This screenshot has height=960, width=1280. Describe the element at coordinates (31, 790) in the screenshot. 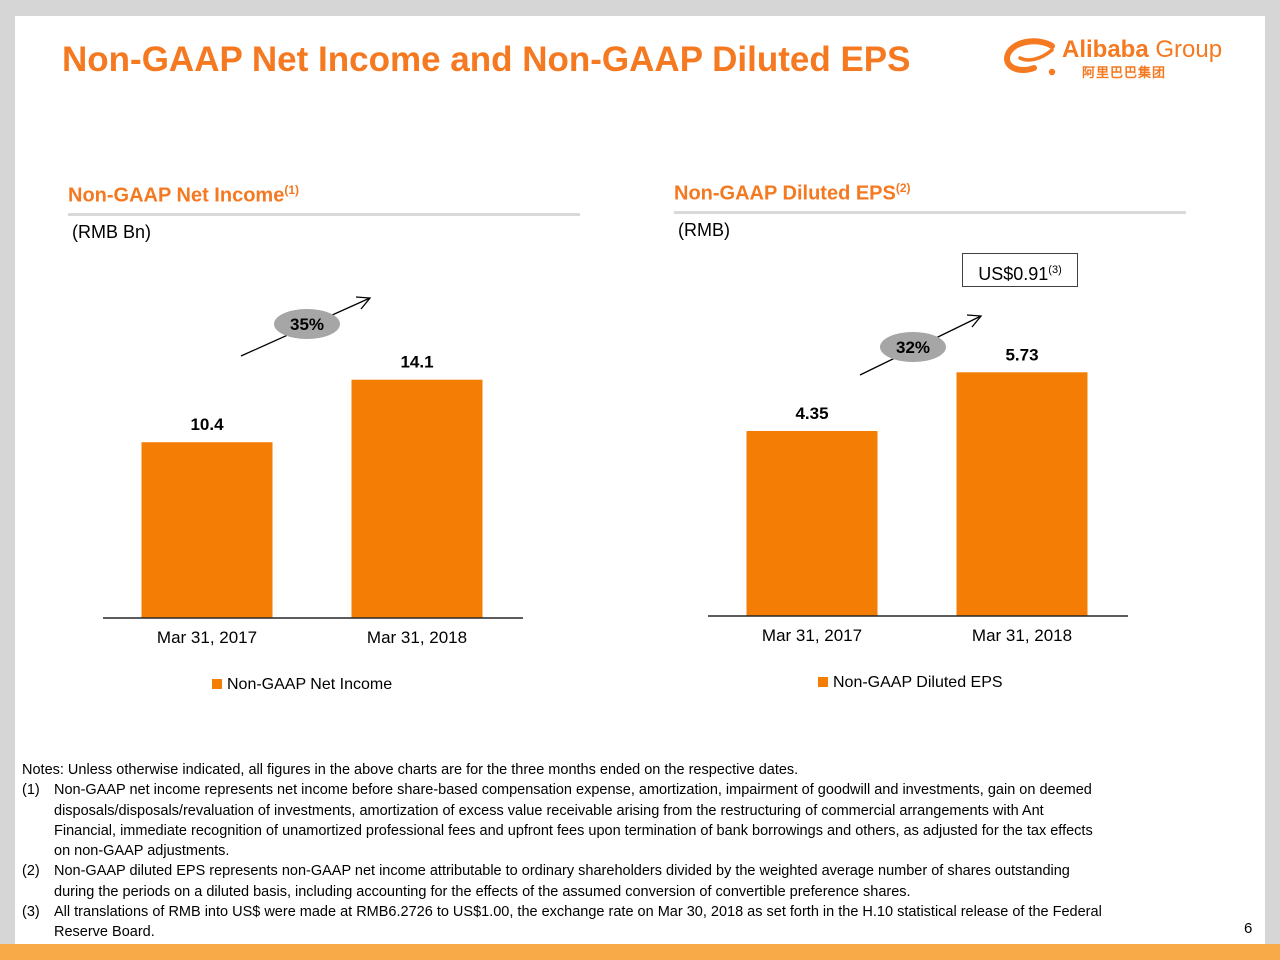

I see `footnote-number: (1)` at that location.